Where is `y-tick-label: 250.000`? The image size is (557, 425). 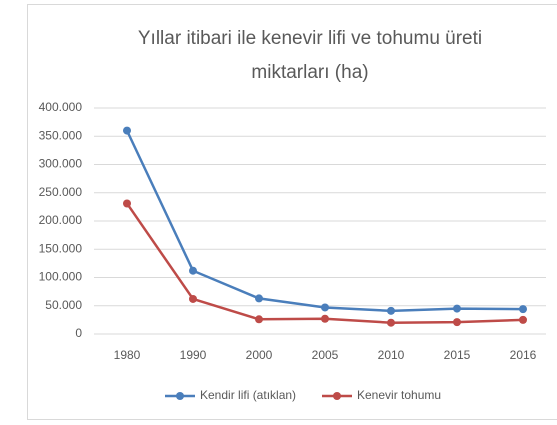
y-tick-label: 250.000 is located at coordinates (61, 192).